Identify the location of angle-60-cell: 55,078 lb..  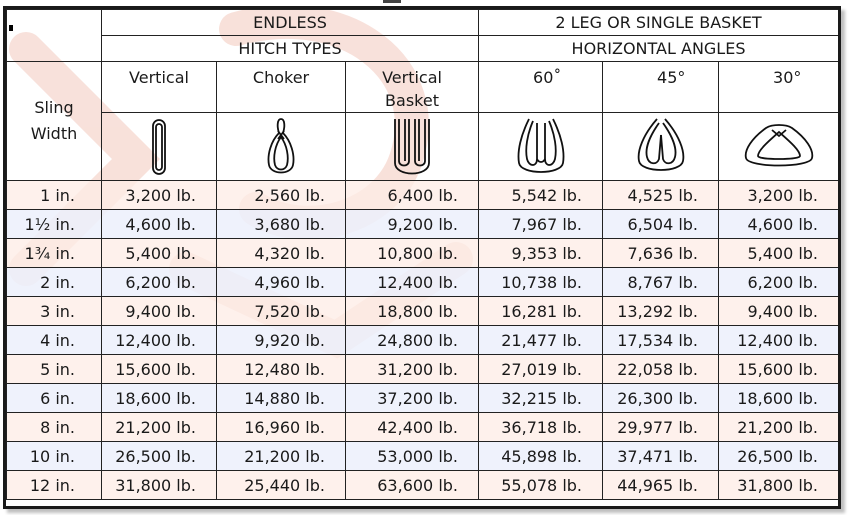
(541, 485).